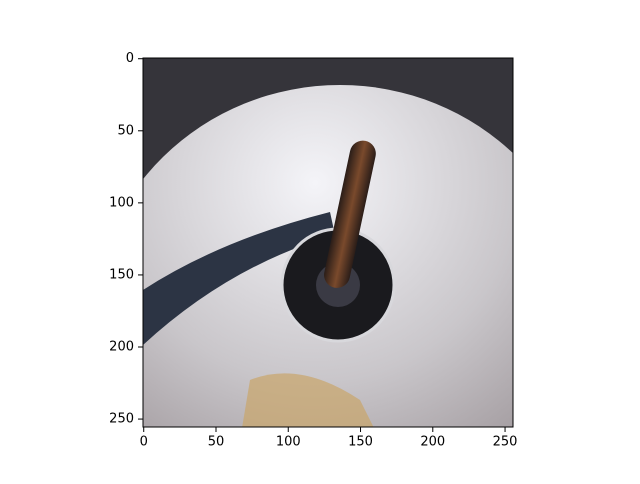 The height and width of the screenshot is (484, 640). I want to click on x-tick-label: 250, so click(505, 442).